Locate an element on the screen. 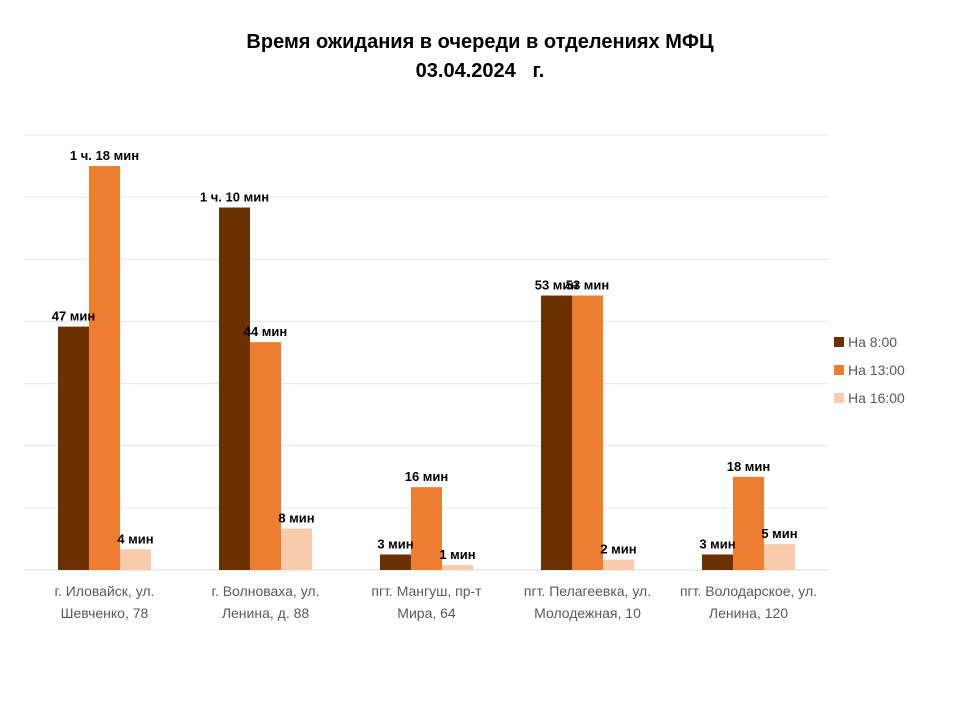 The width and height of the screenshot is (960, 720). category-label: Шевченко, 78 is located at coordinates (105, 613).